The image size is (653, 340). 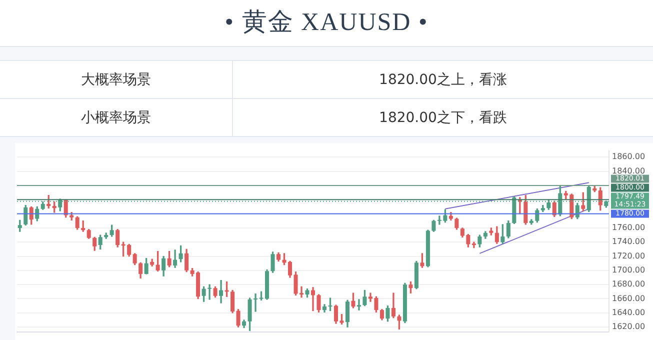 I want to click on text: 小概率场景, so click(x=116, y=117).